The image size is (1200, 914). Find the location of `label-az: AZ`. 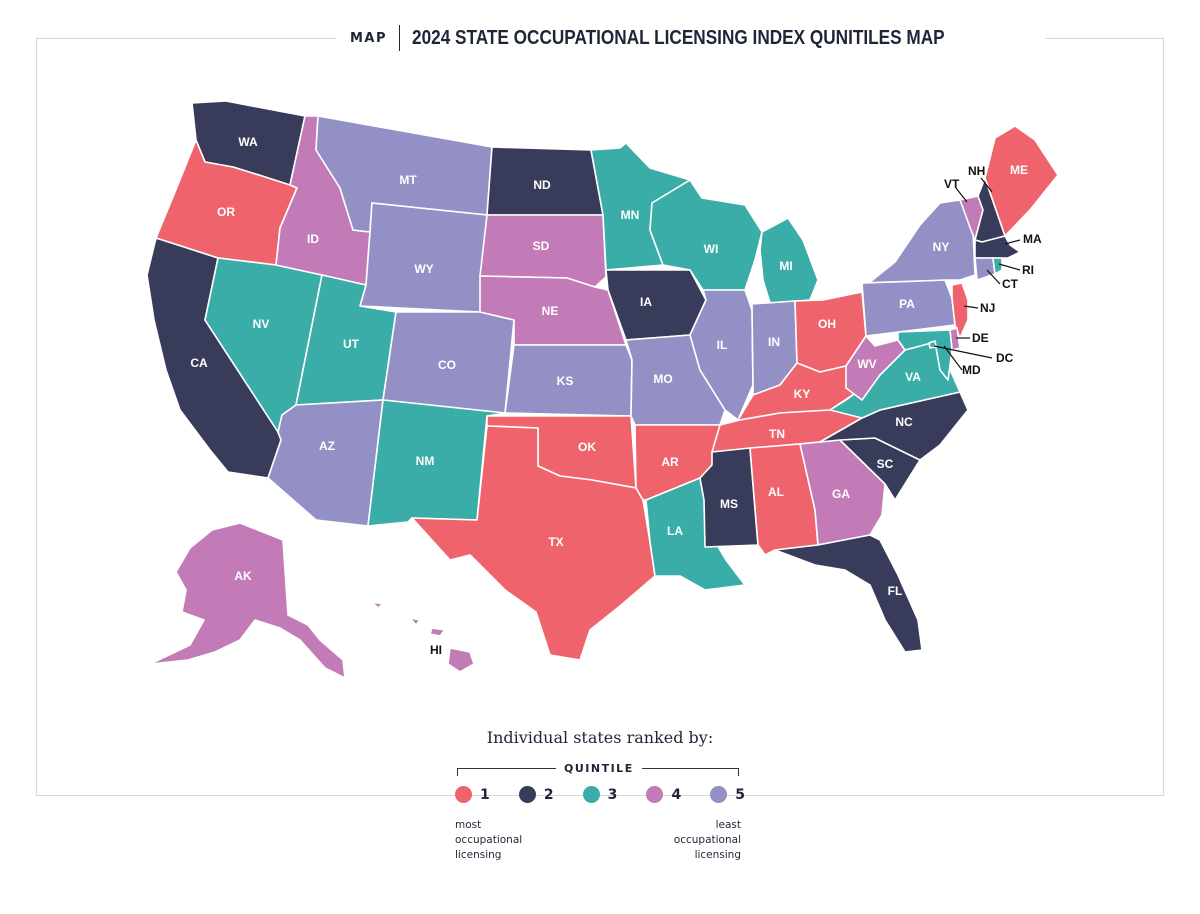

label-az: AZ is located at coordinates (327, 446).